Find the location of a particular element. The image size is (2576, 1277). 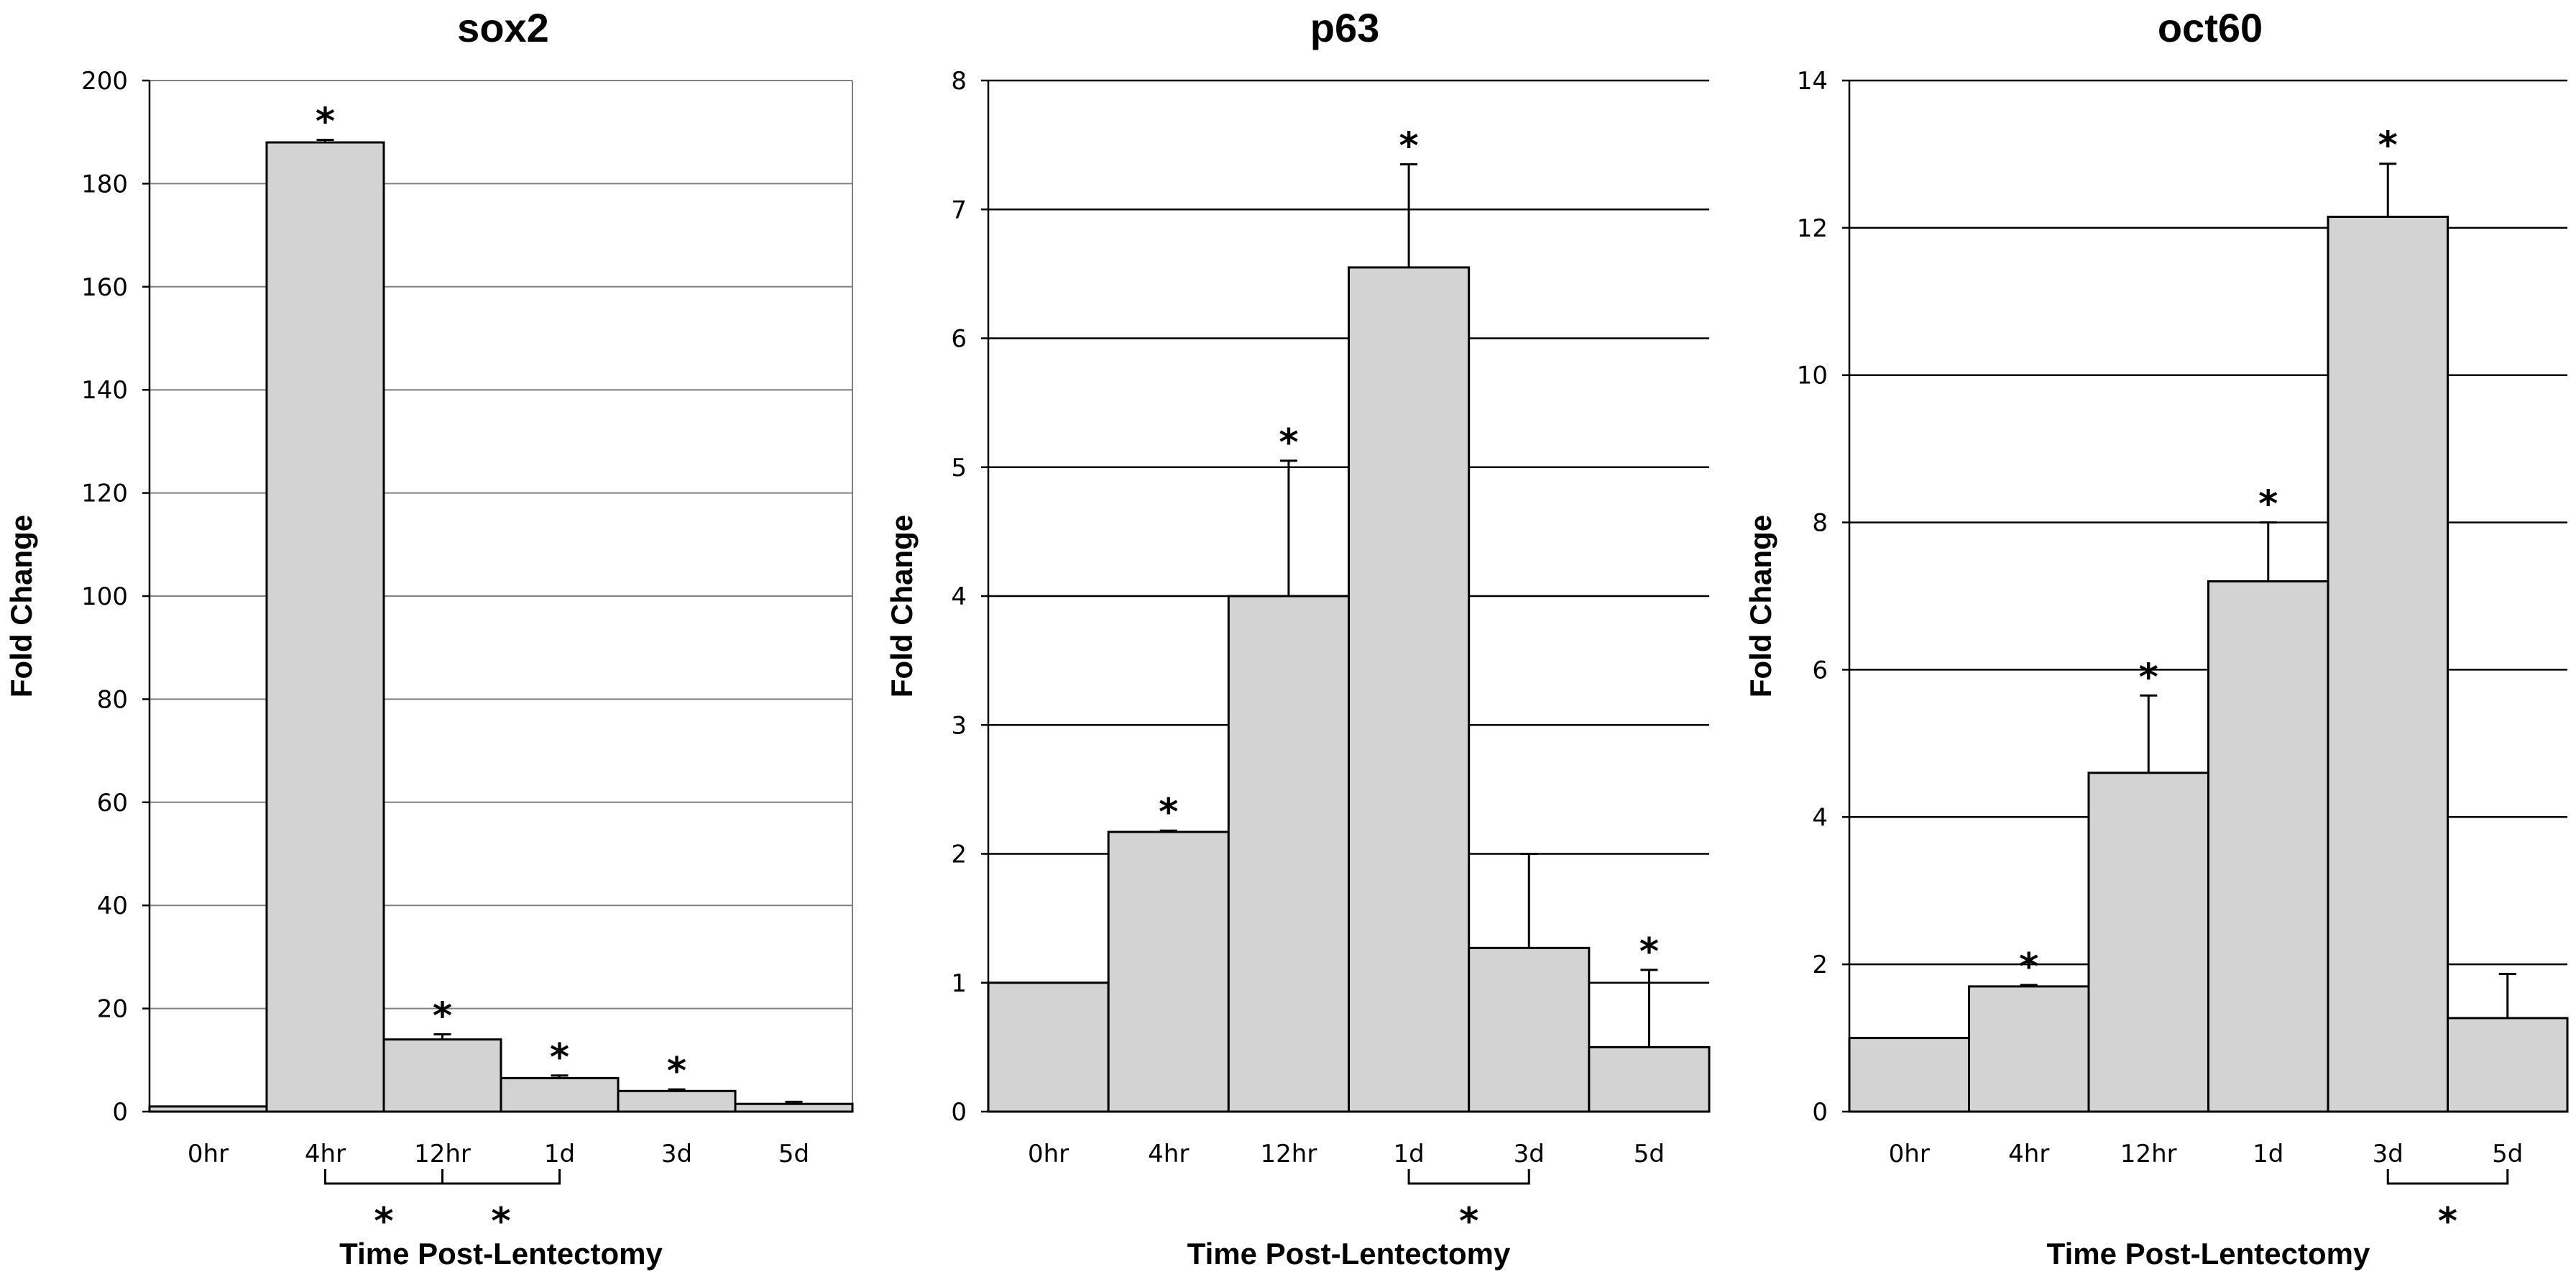

y-tick-label: 5 is located at coordinates (959, 468).